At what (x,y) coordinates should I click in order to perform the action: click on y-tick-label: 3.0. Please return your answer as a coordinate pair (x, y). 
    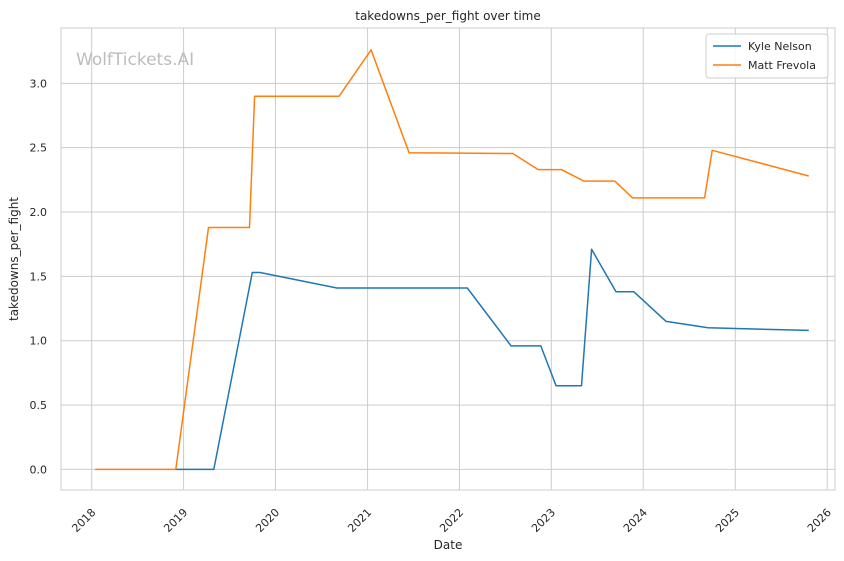
    Looking at the image, I should click on (39, 83).